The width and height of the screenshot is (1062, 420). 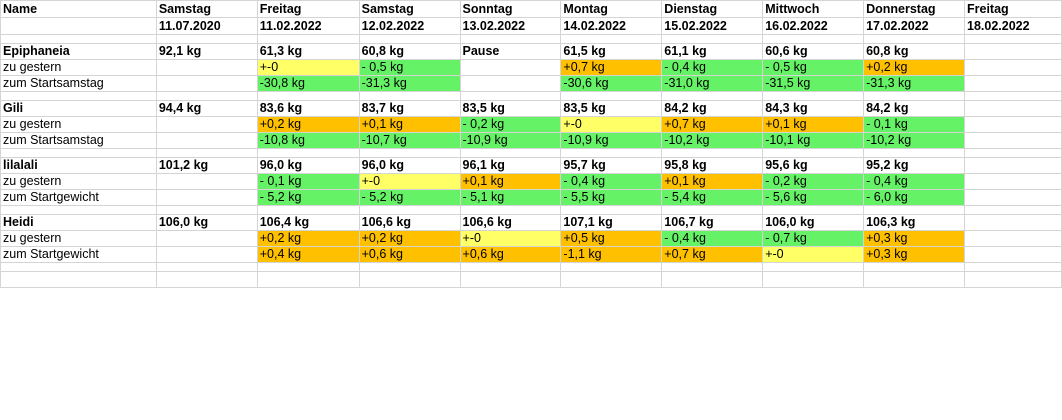 I want to click on weight-cell: 60,6 kg, so click(x=813, y=51).